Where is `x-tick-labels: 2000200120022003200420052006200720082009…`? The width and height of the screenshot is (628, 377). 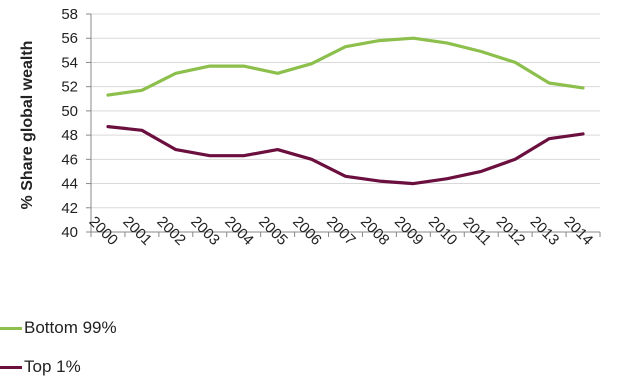 x-tick-labels: 2000200120022003200420052006200720082009… is located at coordinates (341, 231).